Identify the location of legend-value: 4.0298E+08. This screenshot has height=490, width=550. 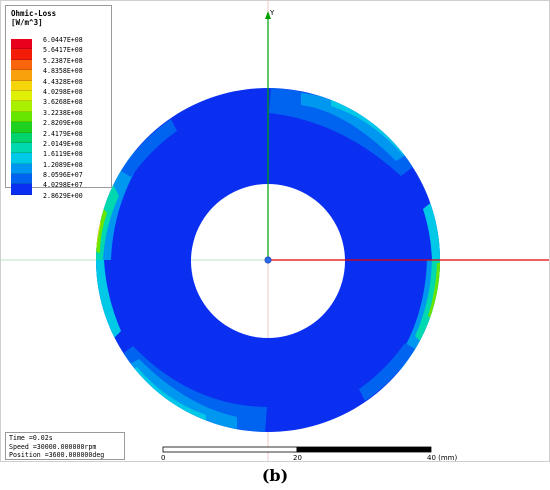
(63, 91).